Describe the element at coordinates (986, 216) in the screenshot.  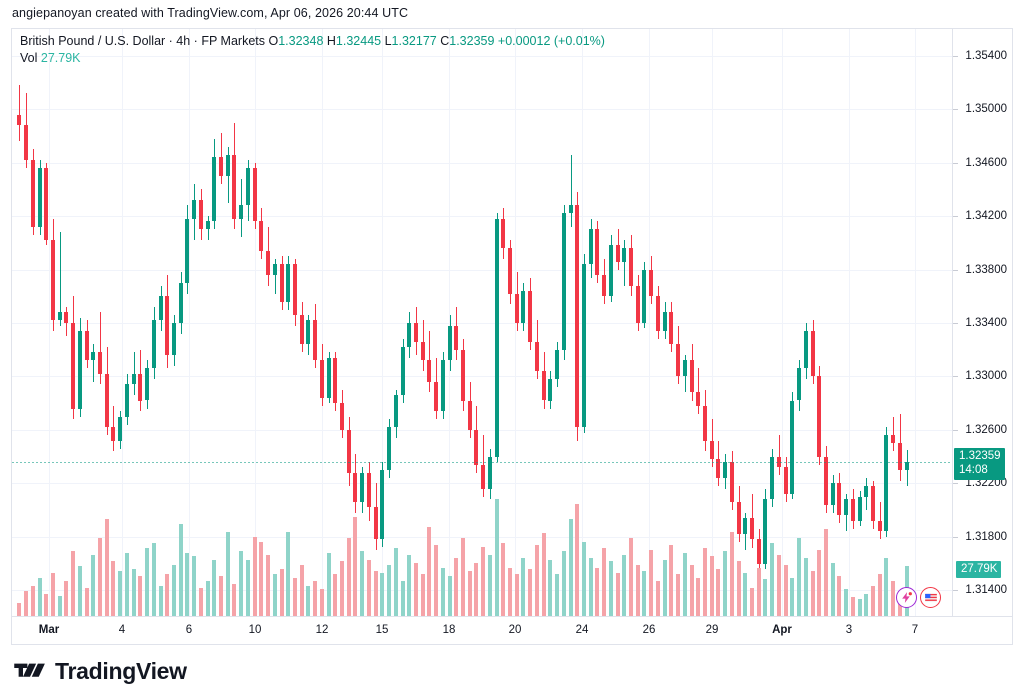
I see `price-axis-label: 1.34200` at that location.